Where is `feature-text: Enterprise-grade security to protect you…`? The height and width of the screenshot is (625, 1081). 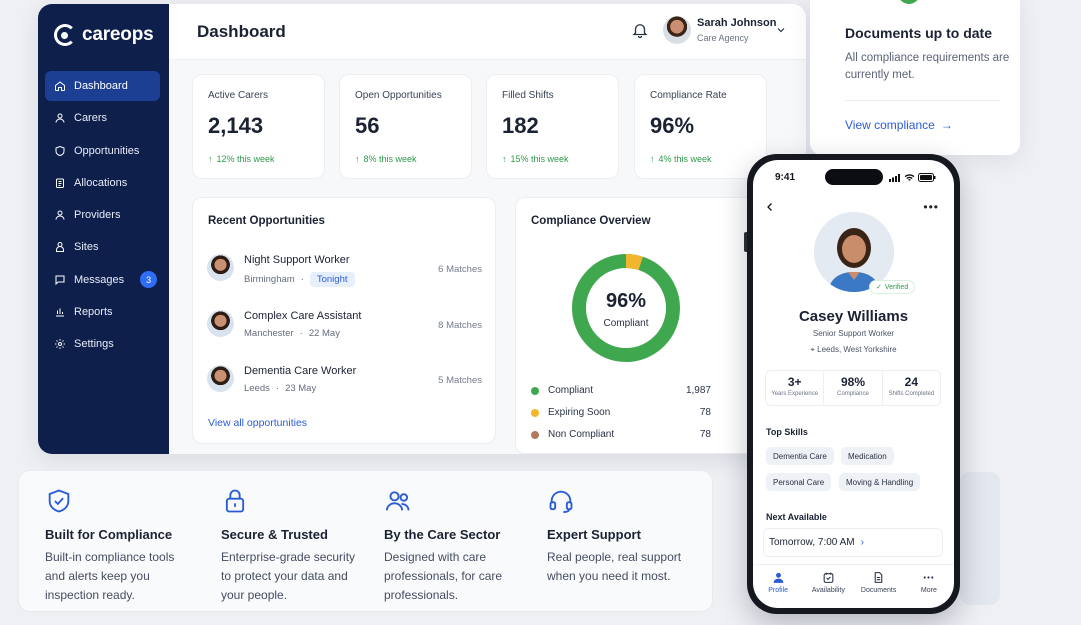 feature-text: Enterprise-grade security to protect you… is located at coordinates (288, 576).